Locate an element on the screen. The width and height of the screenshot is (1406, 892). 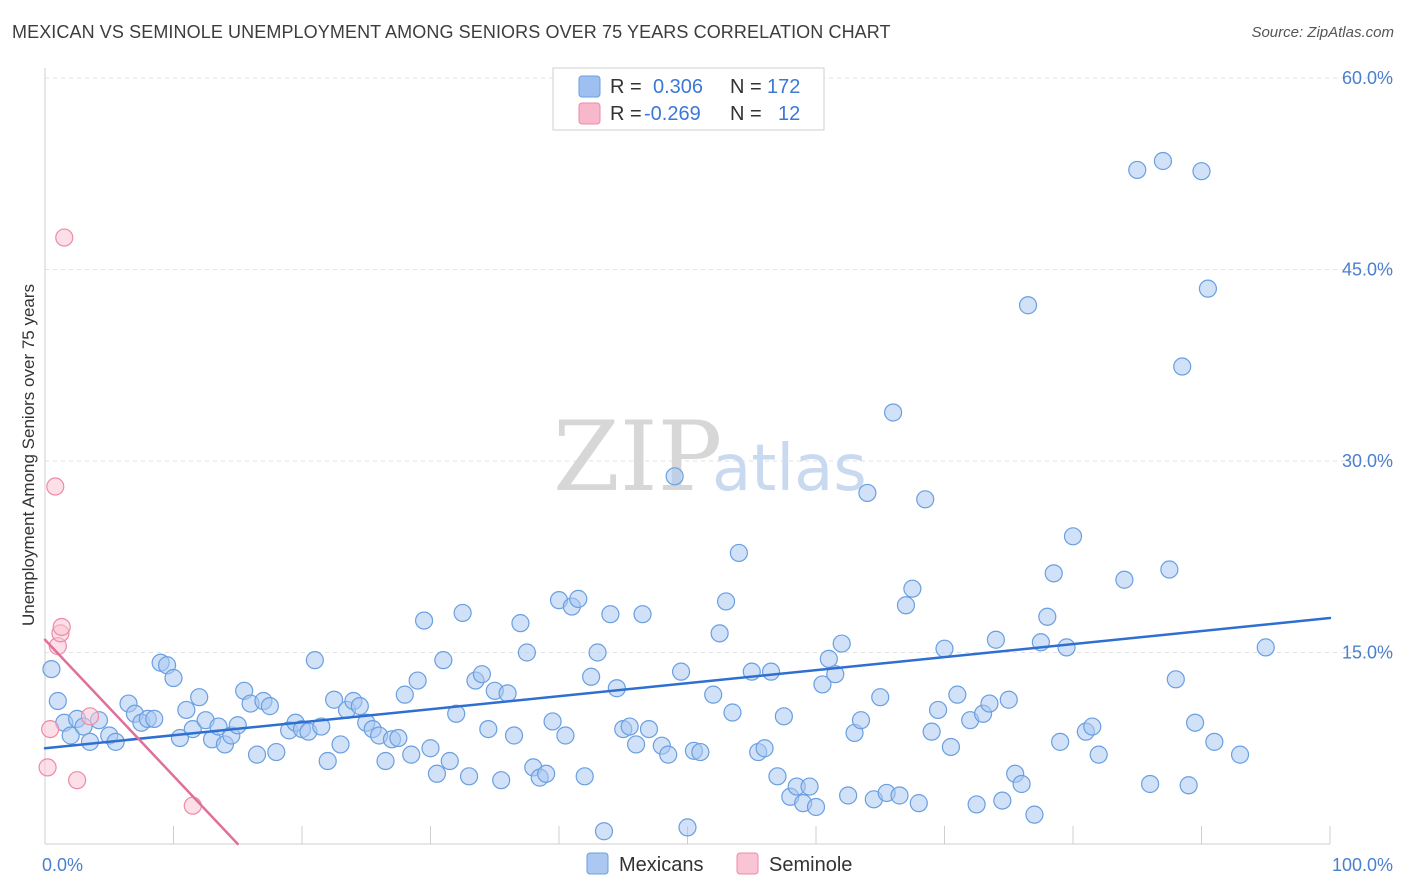
legend-r-value-seminole: -0.269 is located at coordinates (672, 114).